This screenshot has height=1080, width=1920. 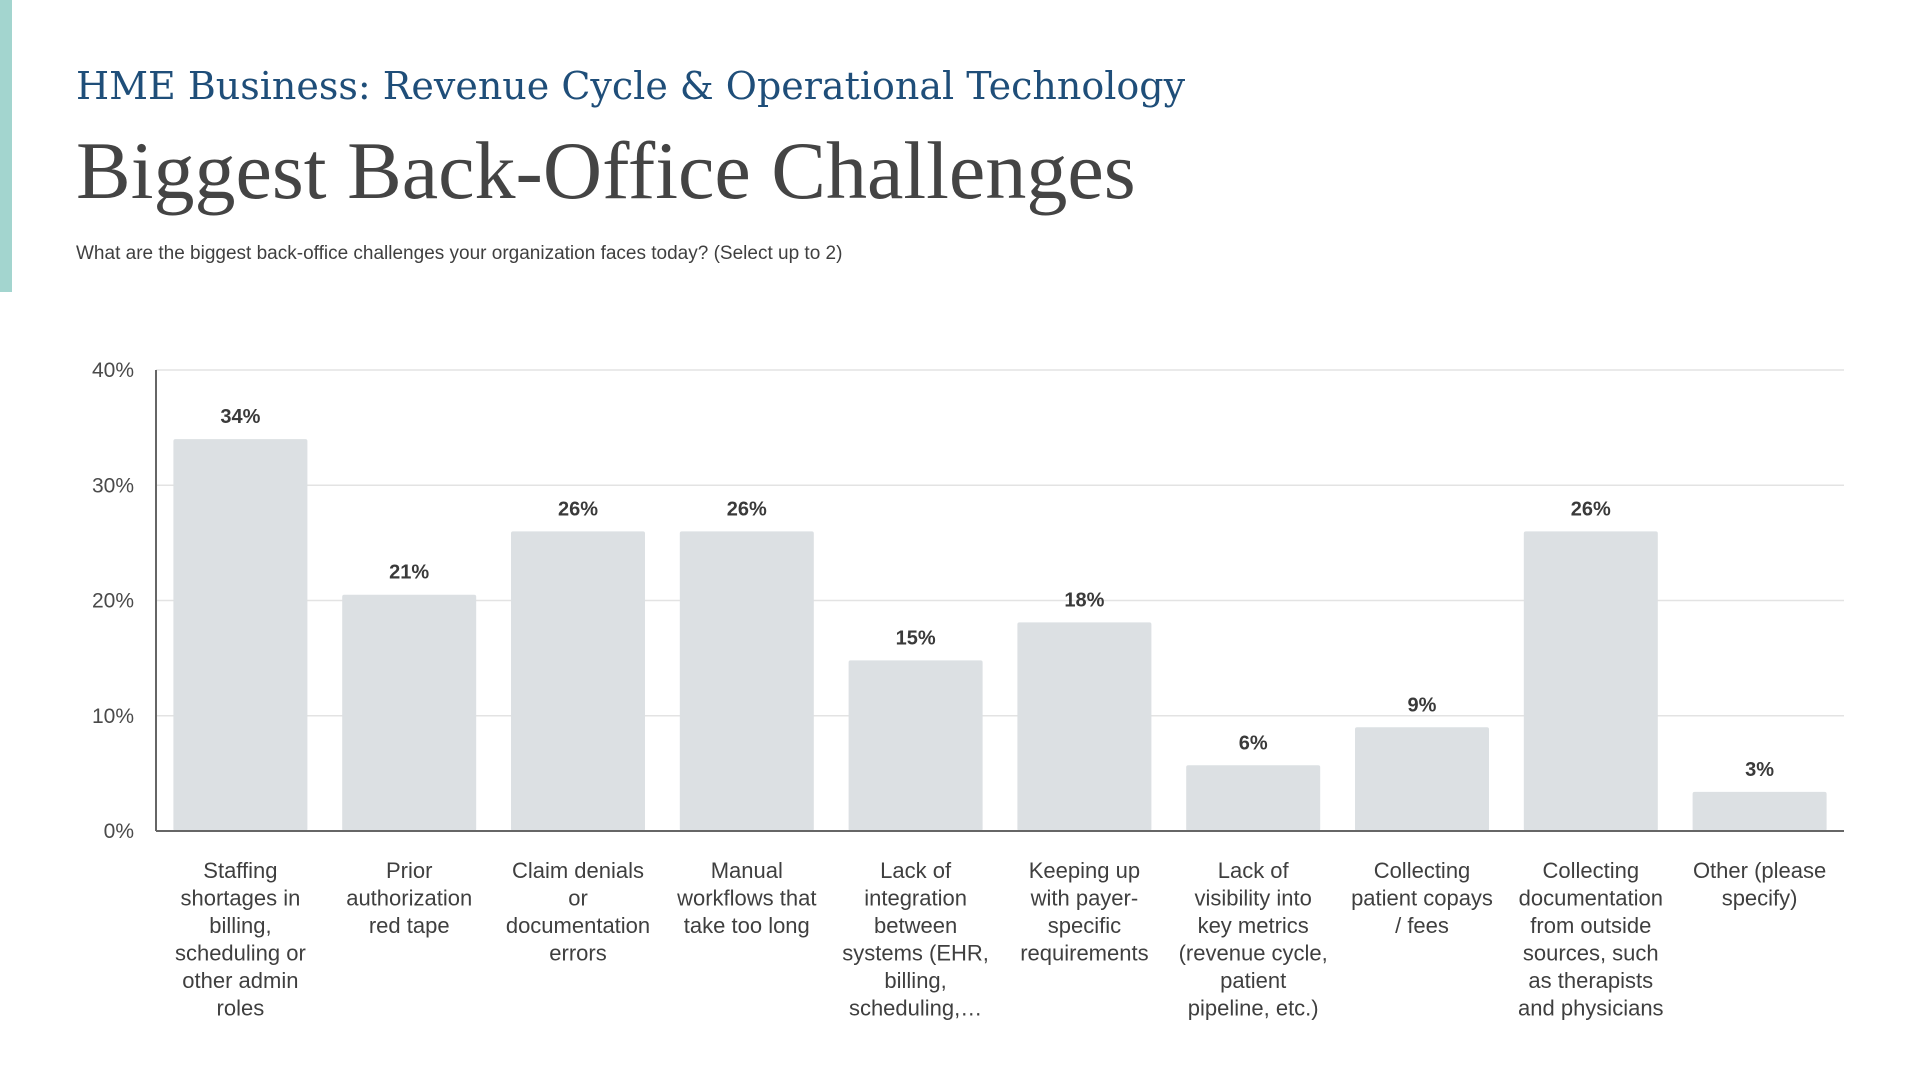 What do you see at coordinates (915, 898) in the screenshot?
I see `category-label-line: integration` at bounding box center [915, 898].